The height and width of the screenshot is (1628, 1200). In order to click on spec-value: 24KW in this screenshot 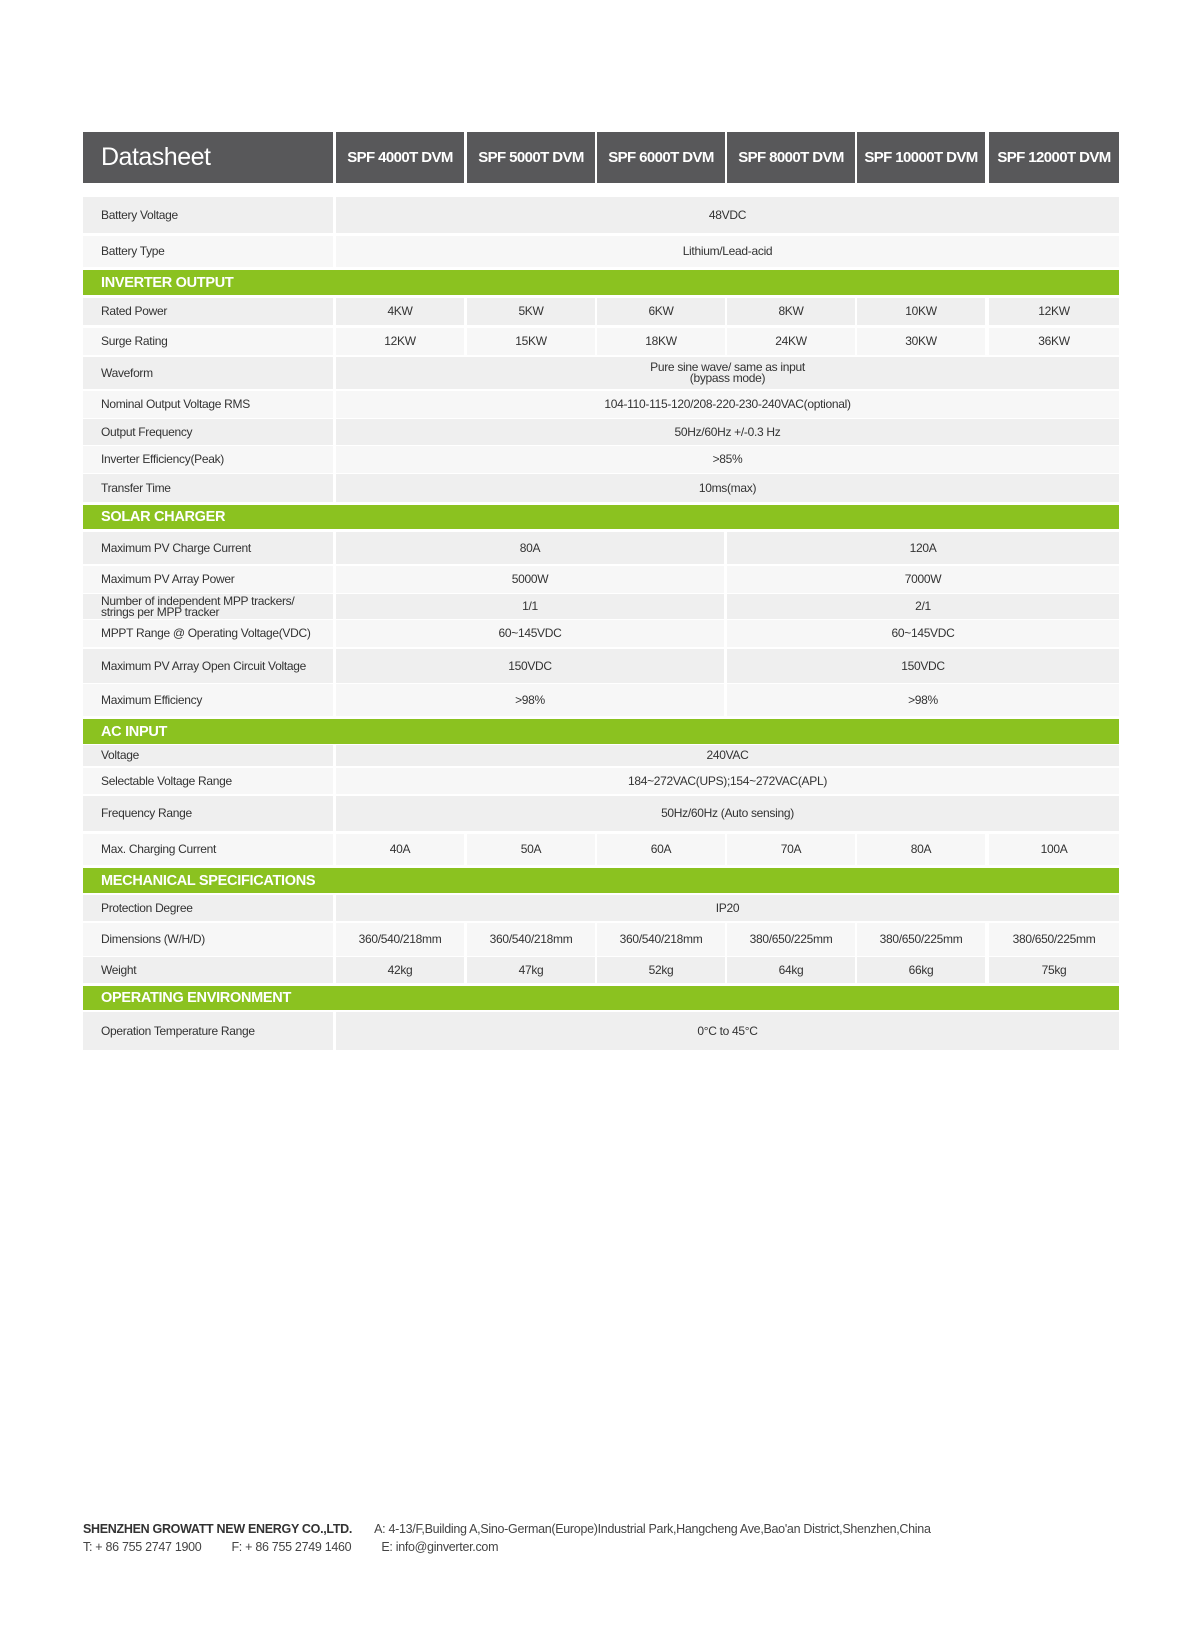, I will do `click(791, 341)`.